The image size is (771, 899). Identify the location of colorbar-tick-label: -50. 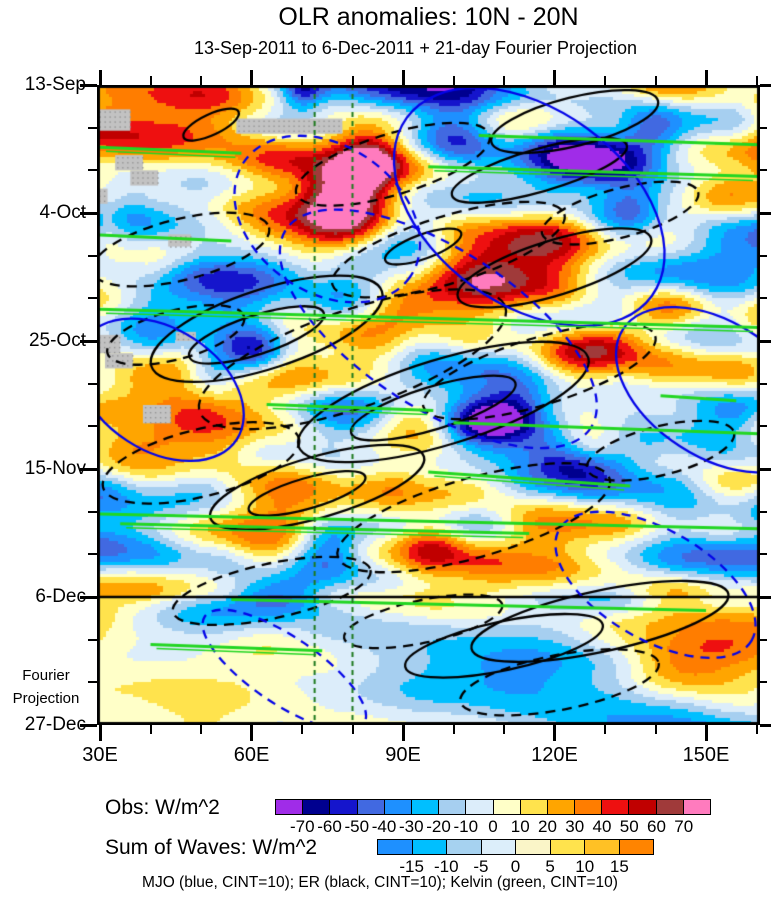
(357, 826).